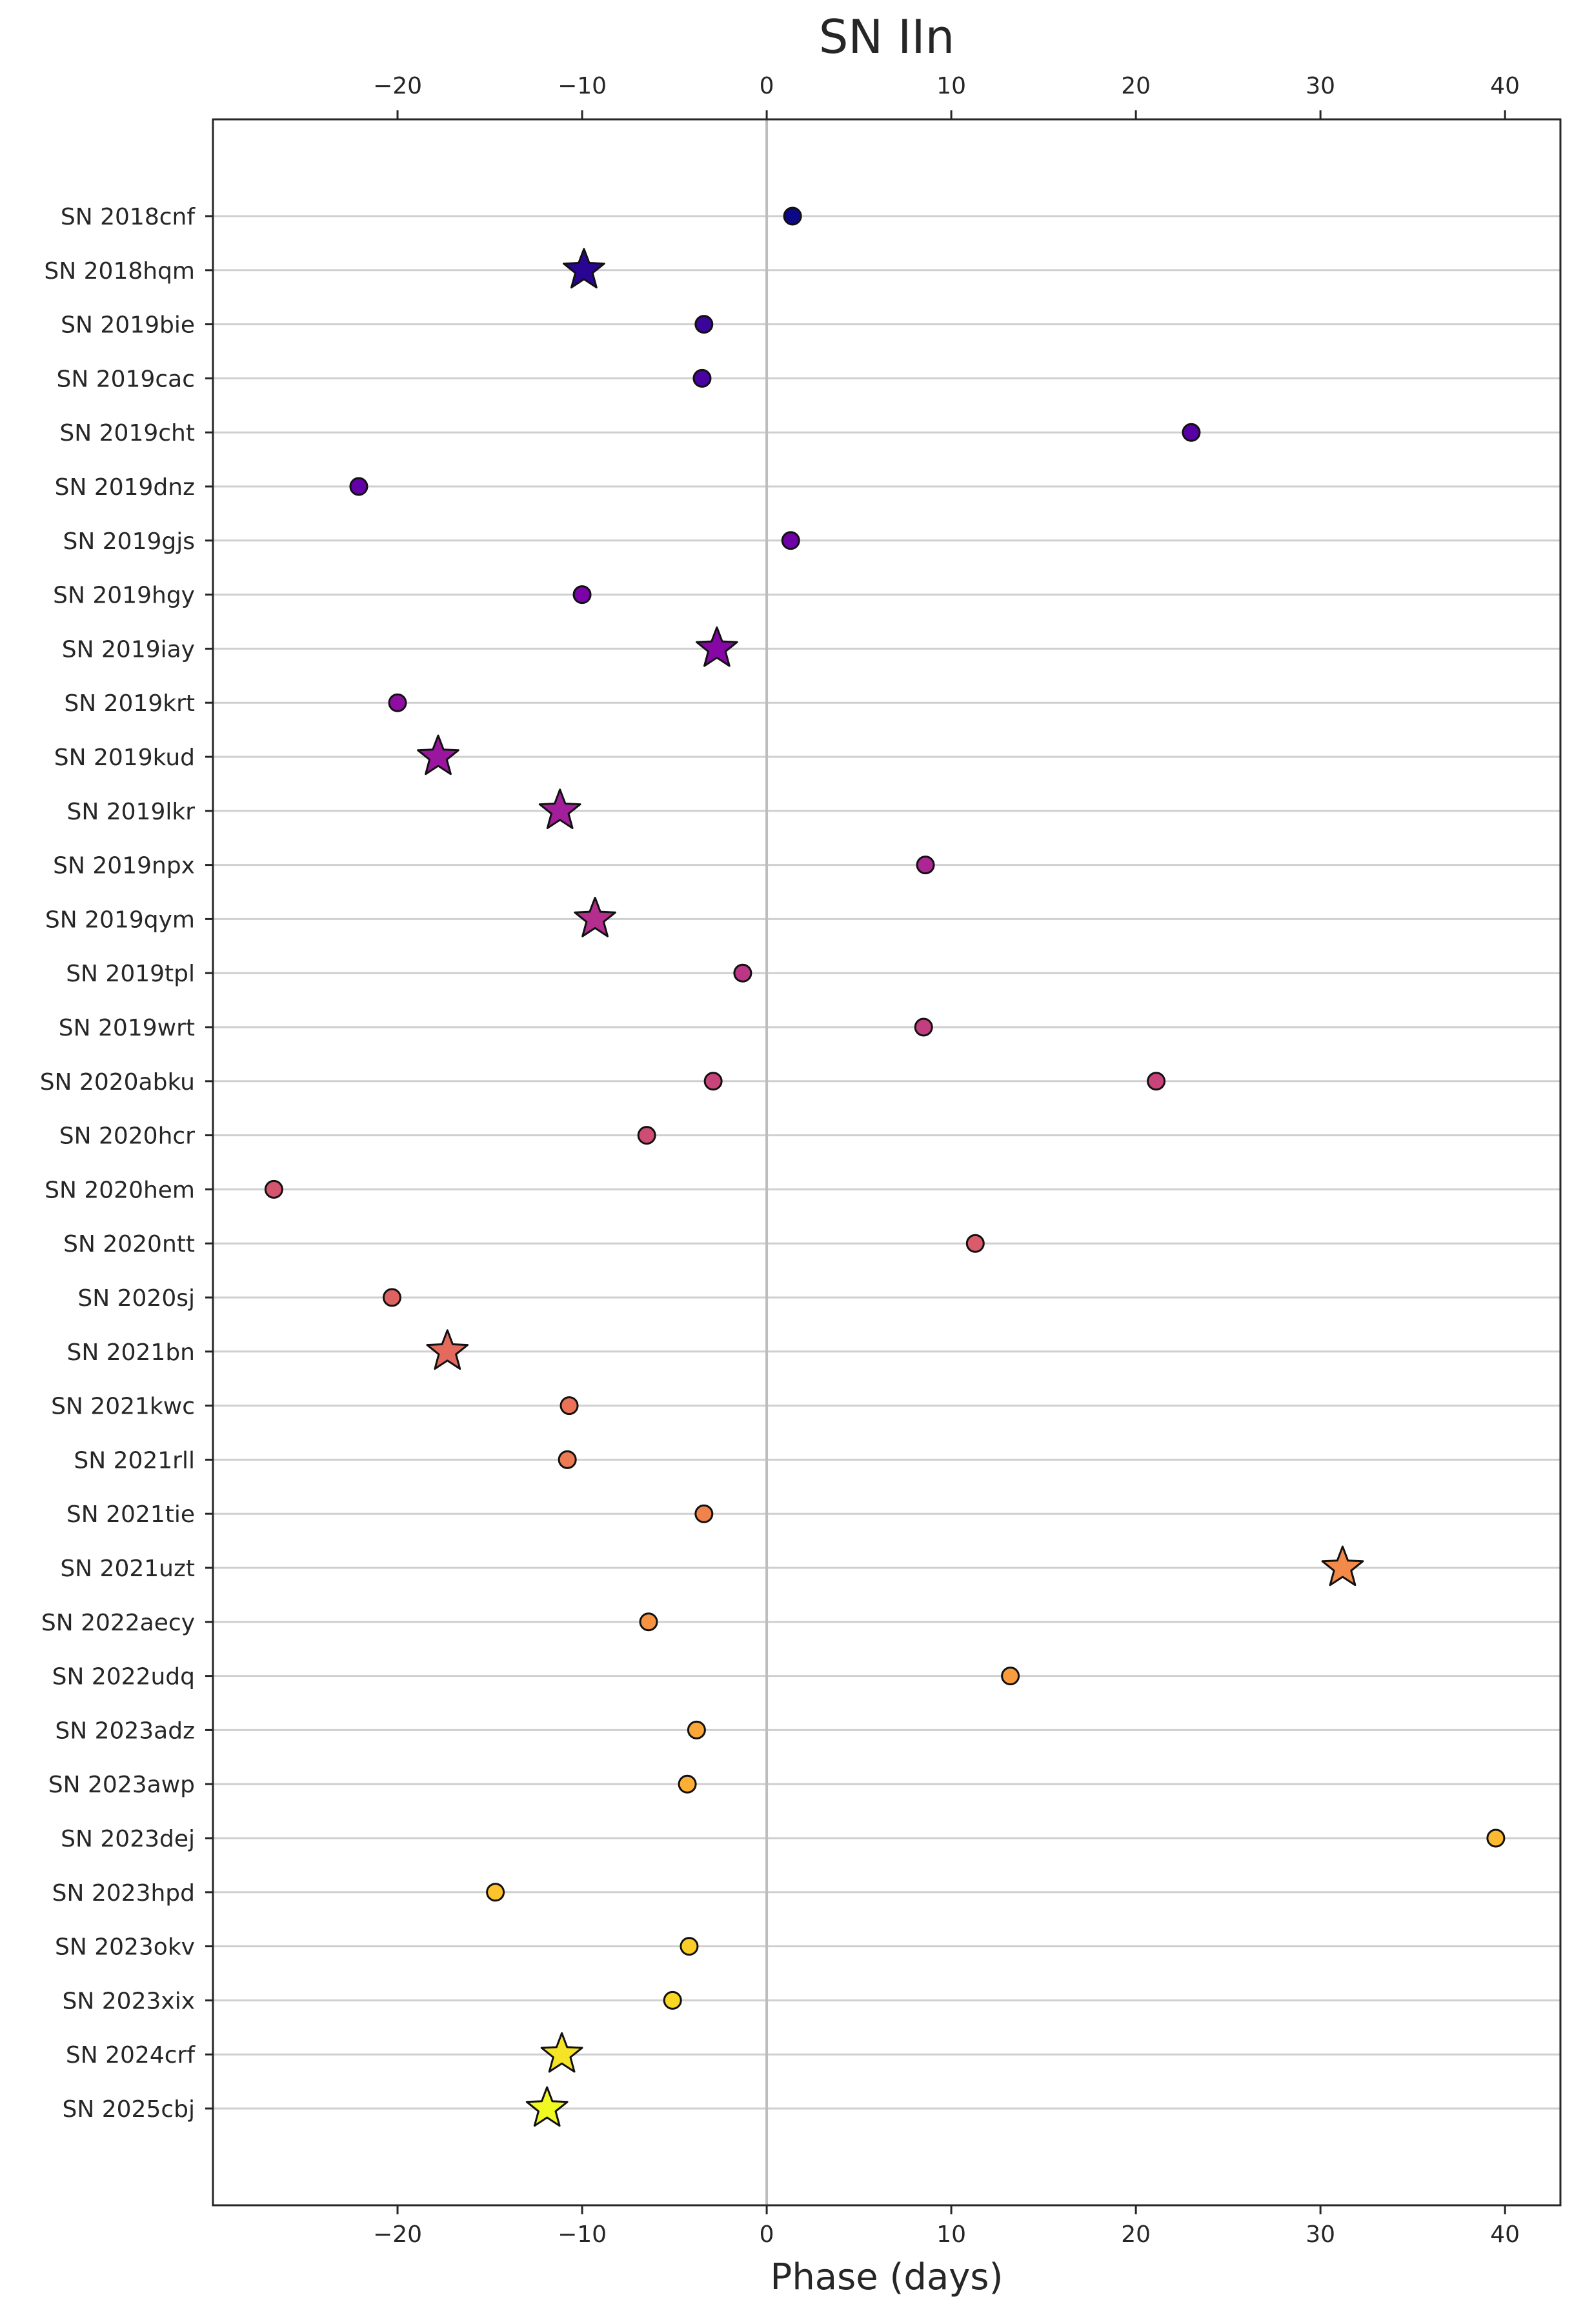  I want to click on y-tick-label: SN 2020ntt, so click(129, 1244).